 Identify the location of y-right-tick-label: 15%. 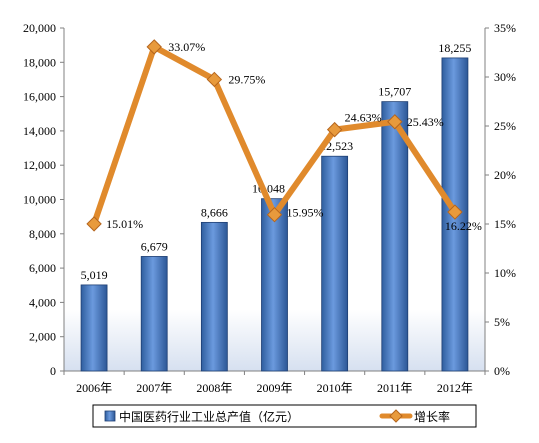
(505, 224).